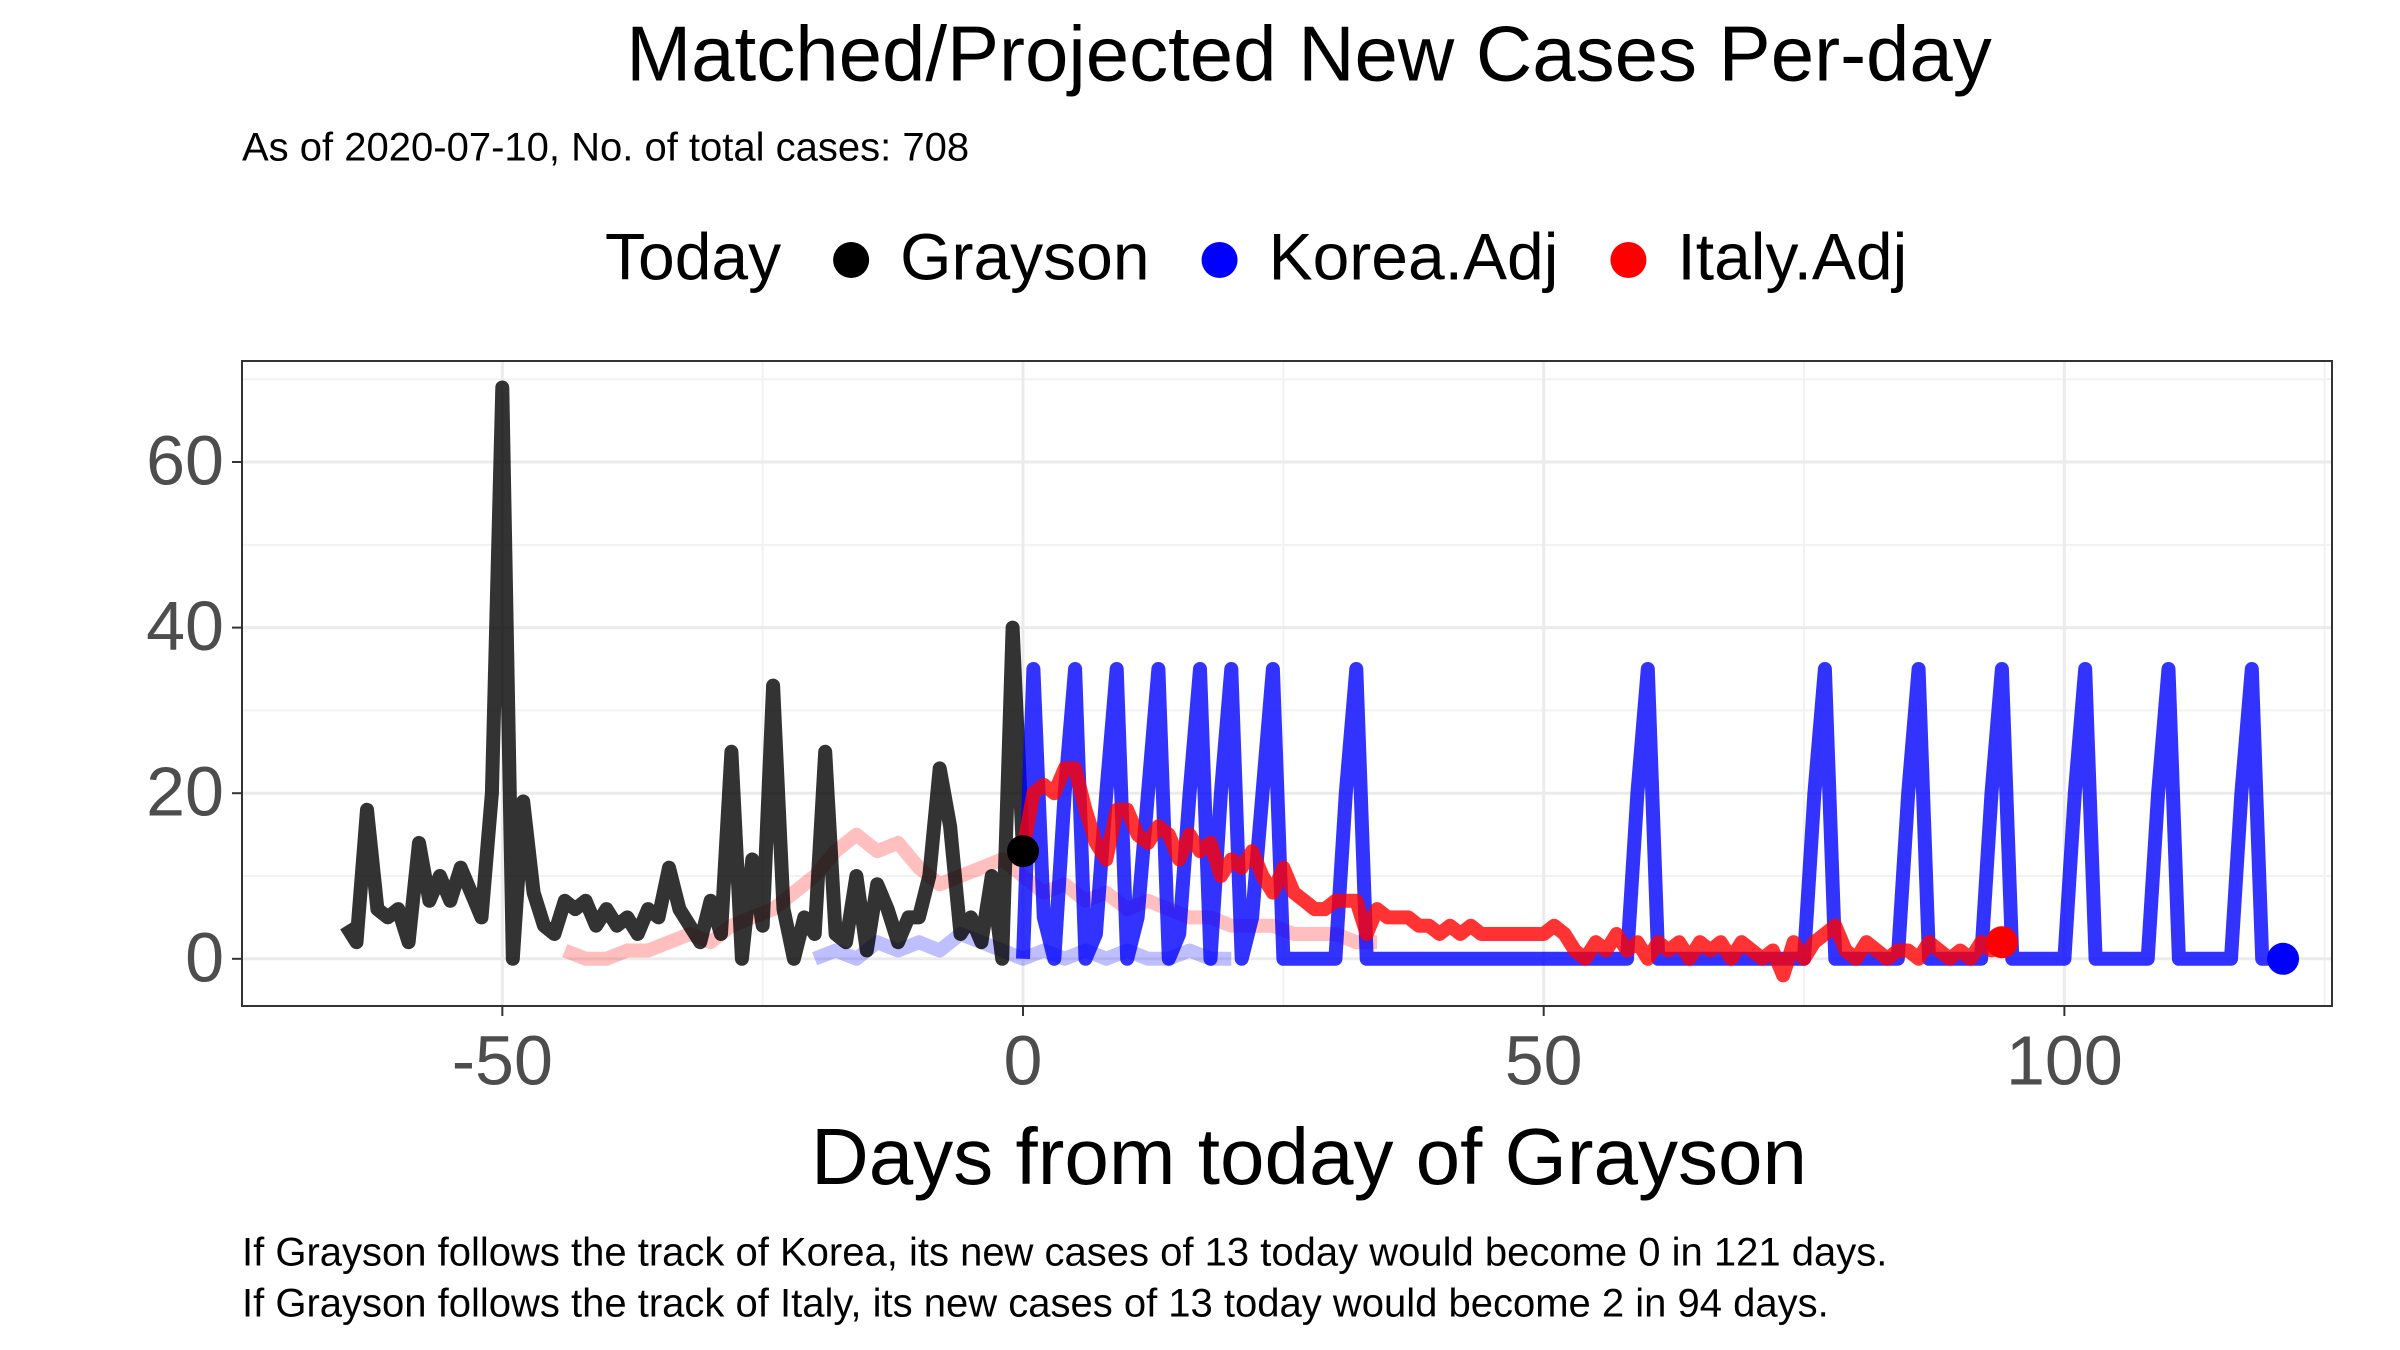  Describe the element at coordinates (693, 256) in the screenshot. I see `legend-title: Today` at that location.